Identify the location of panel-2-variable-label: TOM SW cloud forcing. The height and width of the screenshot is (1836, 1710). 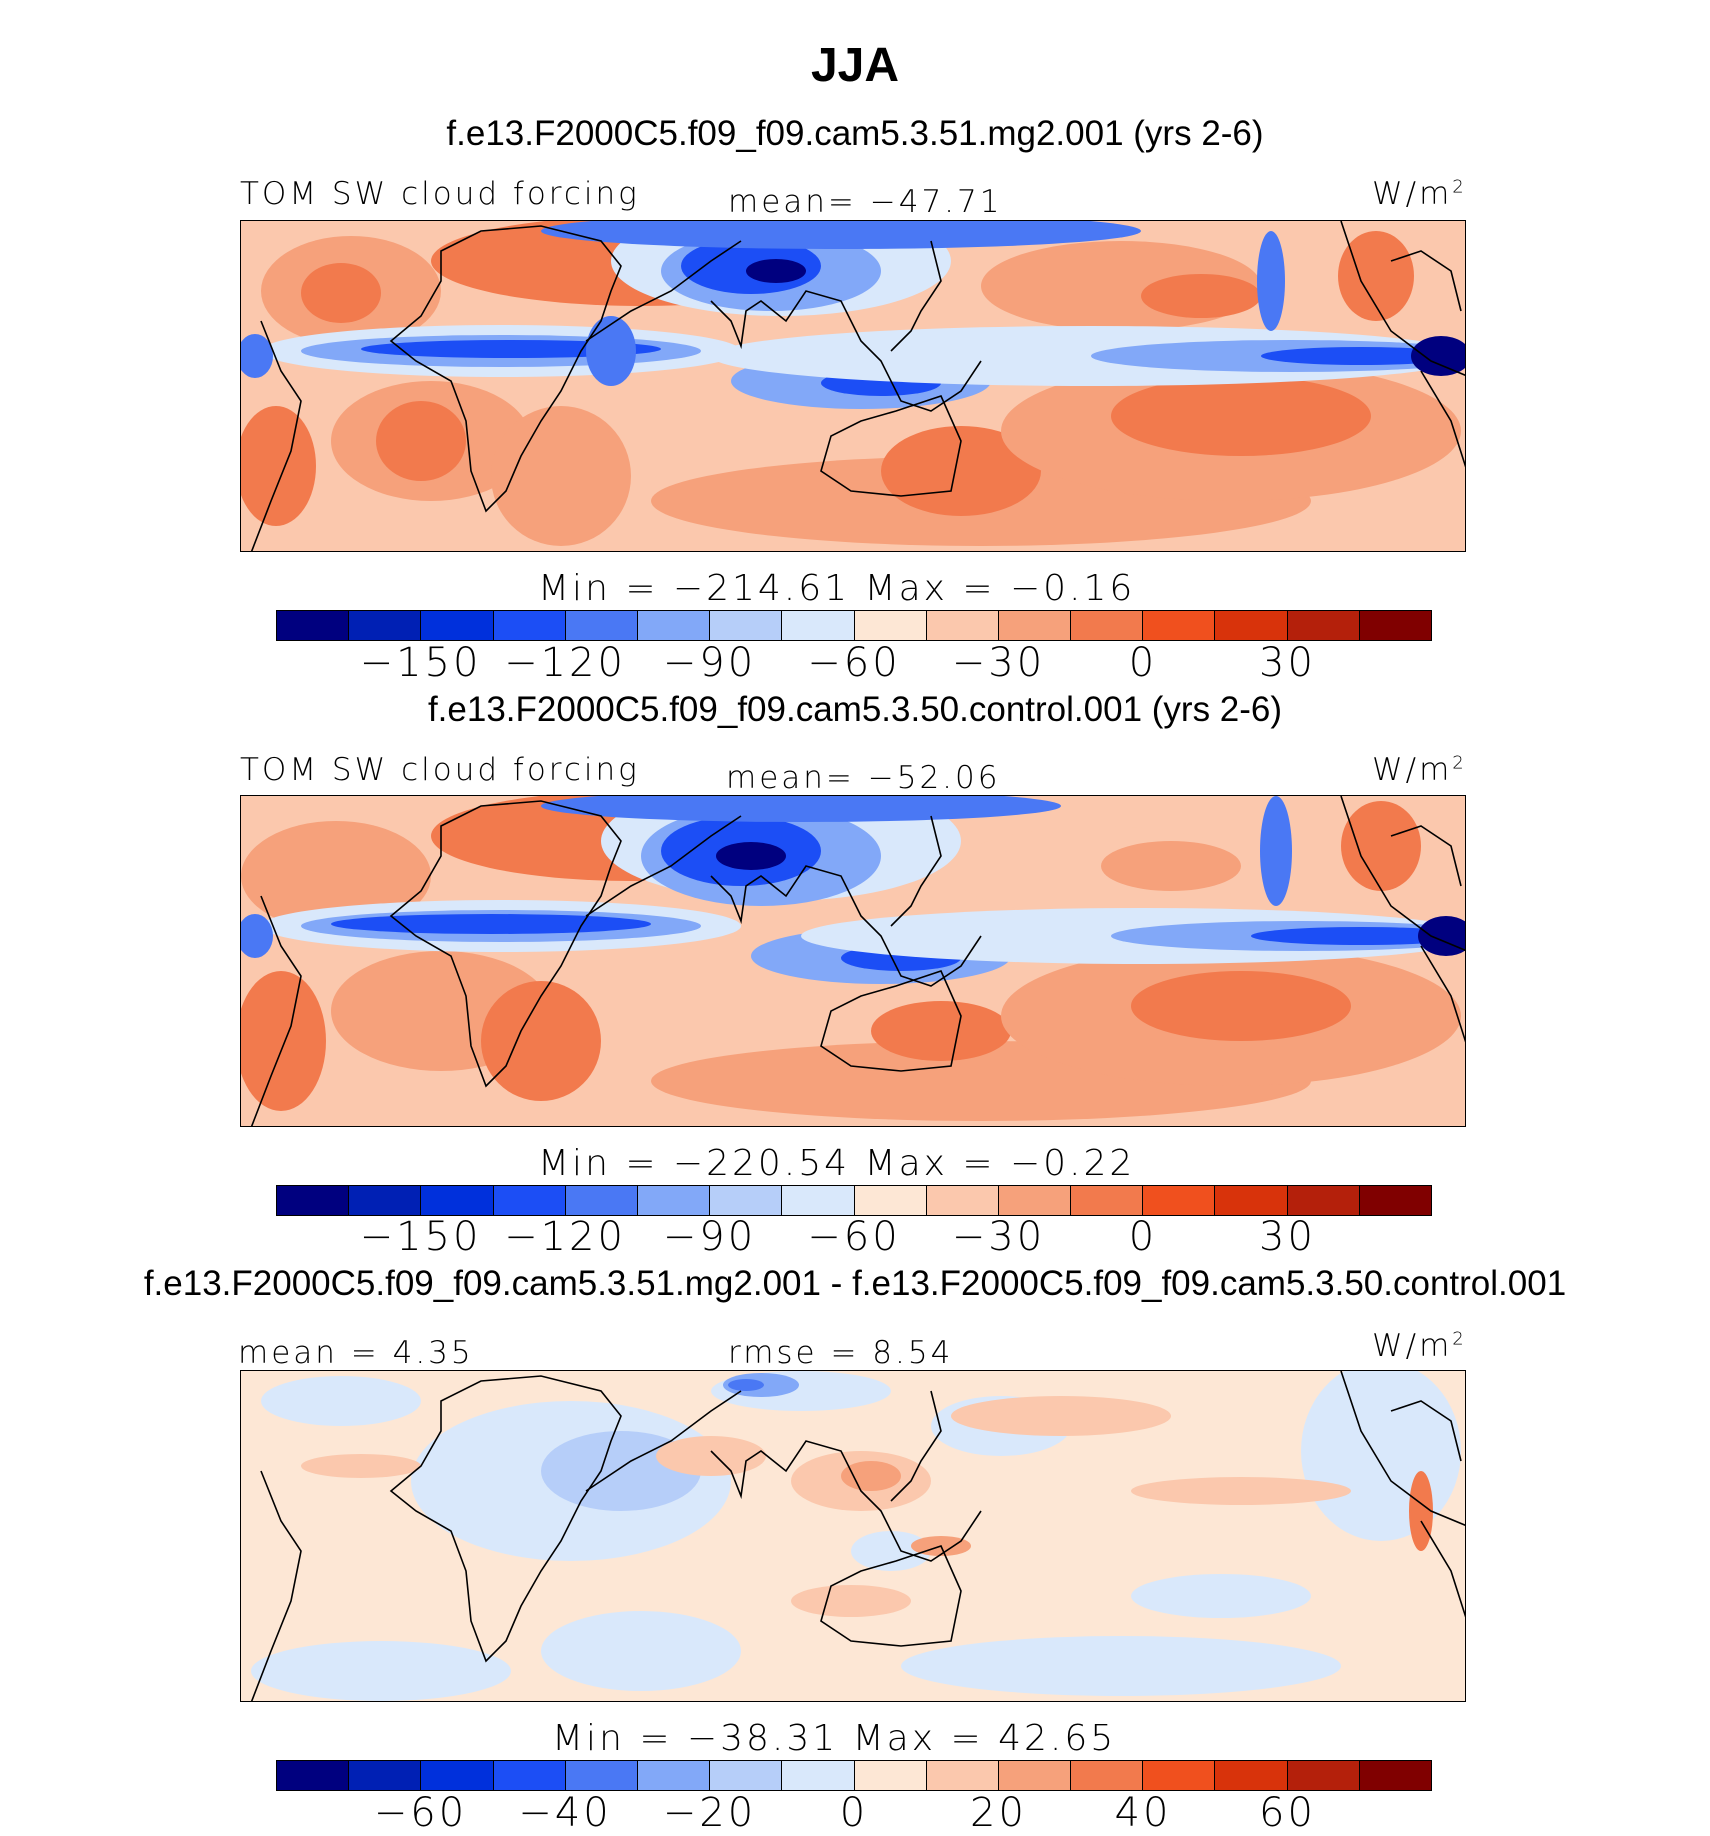
(440, 770).